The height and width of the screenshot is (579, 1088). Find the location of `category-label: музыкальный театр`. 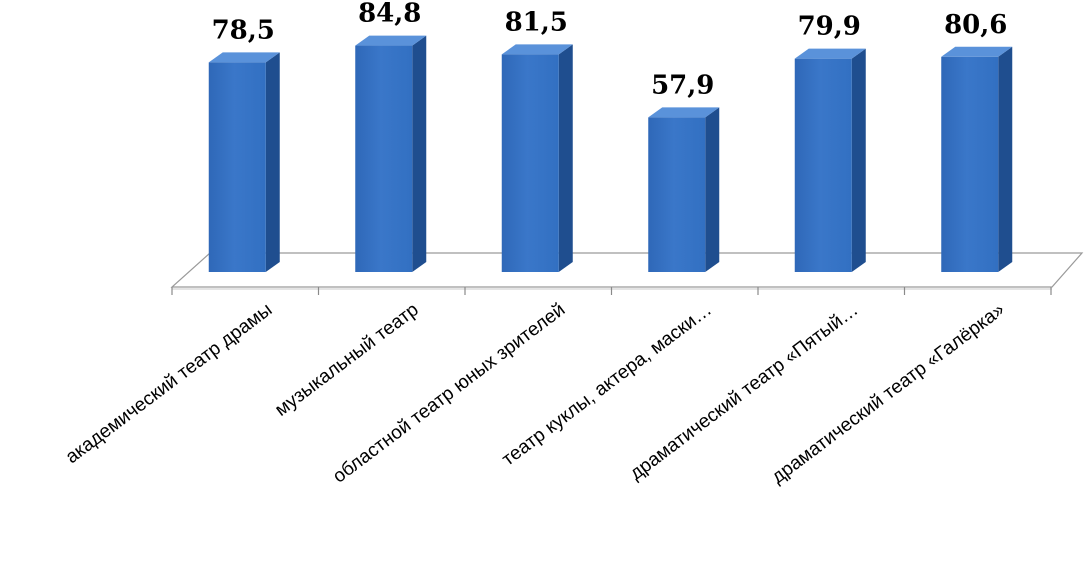

category-label: музыкальный театр is located at coordinates (347, 359).